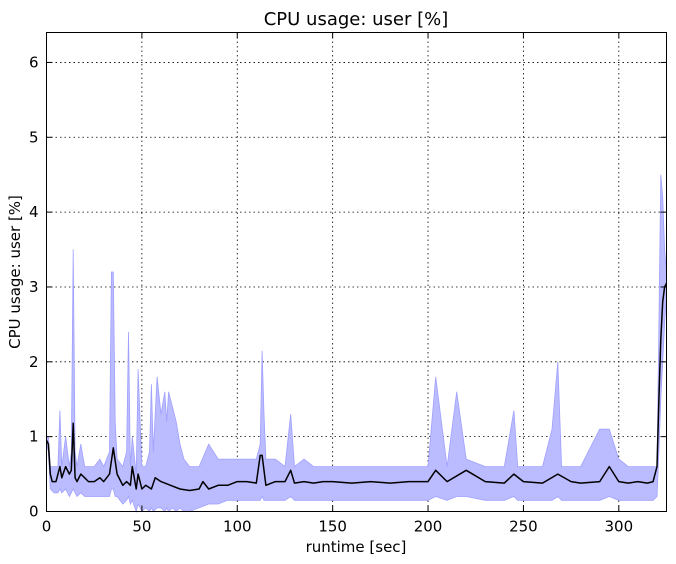 This screenshot has width=676, height=564. I want to click on x-tick-label: 100, so click(237, 527).